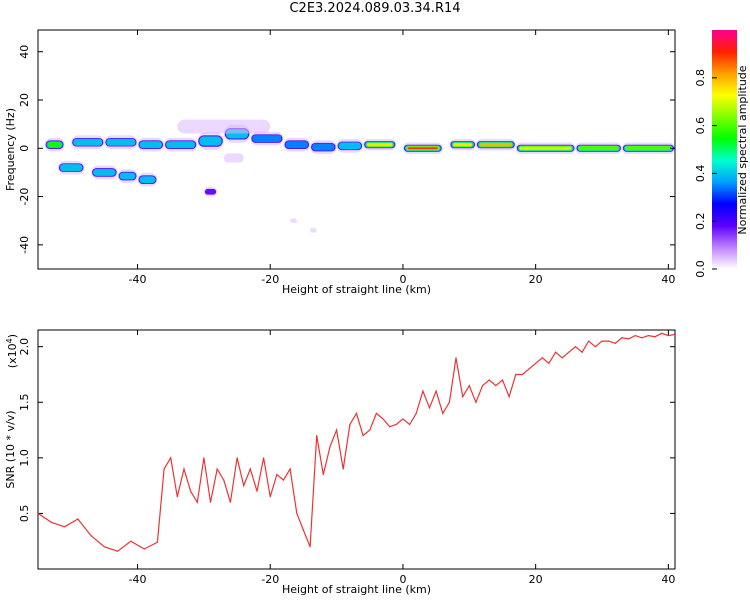 This screenshot has width=750, height=600. What do you see at coordinates (536, 579) in the screenshot?
I see `snr-xtick-label: 20` at bounding box center [536, 579].